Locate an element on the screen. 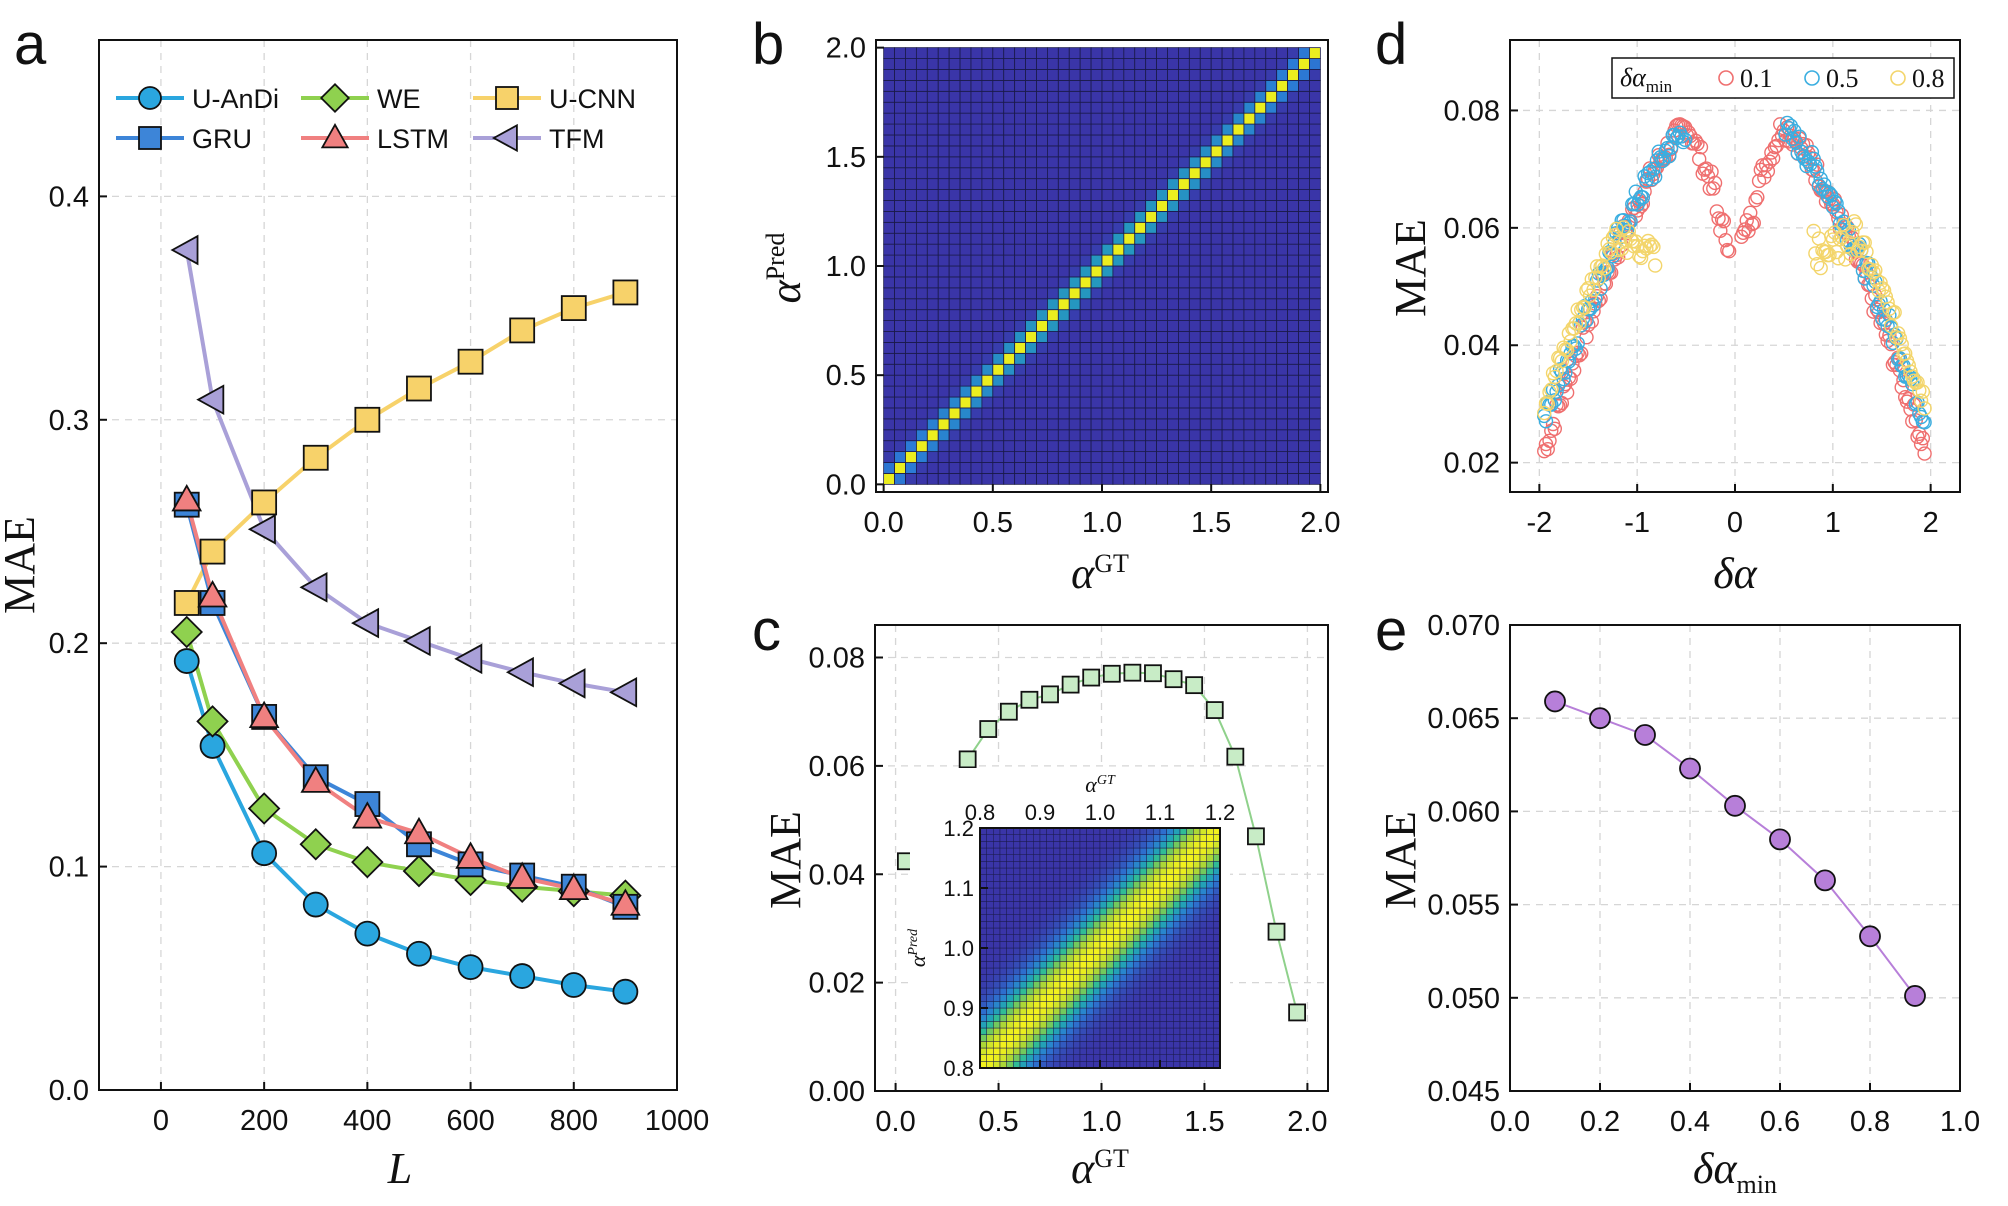  d-axis-xtick-label: -2 is located at coordinates (1539, 523).